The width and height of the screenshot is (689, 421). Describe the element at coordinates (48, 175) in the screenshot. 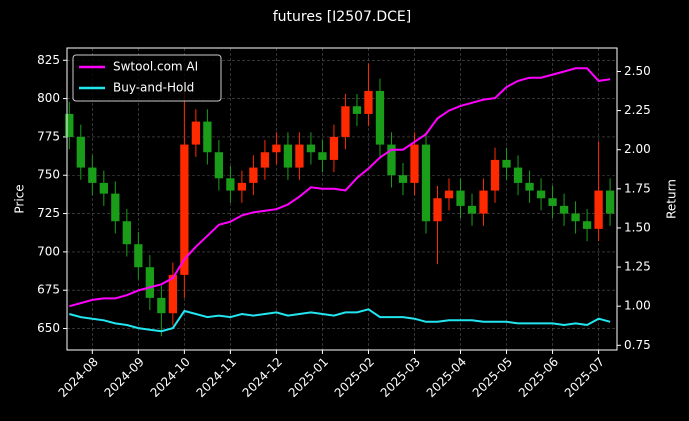

I see `y-tick-label: 750` at that location.